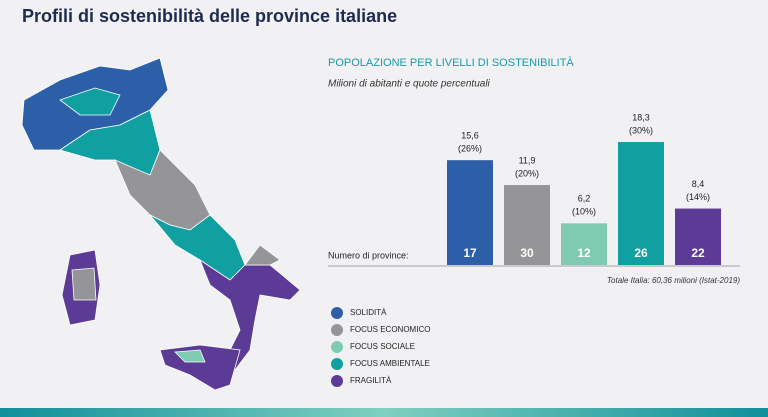 The image size is (768, 417). What do you see at coordinates (384, 412) in the screenshot?
I see `bottom-strip` at bounding box center [384, 412].